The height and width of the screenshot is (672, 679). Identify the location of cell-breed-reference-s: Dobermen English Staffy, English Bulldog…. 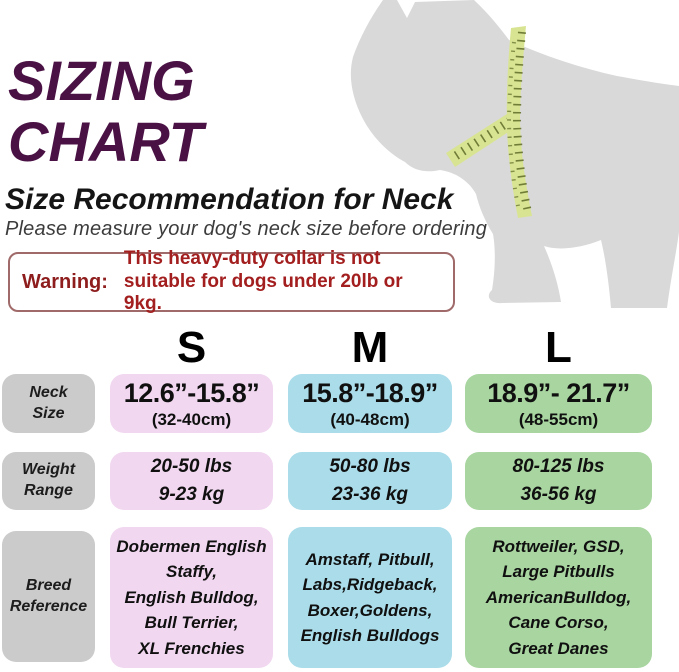
(191, 597).